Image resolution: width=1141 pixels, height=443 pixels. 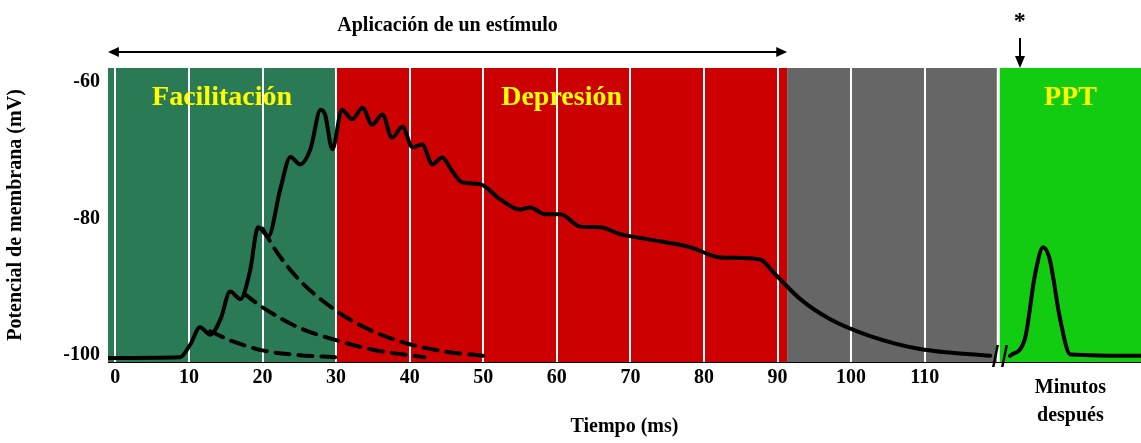 What do you see at coordinates (556, 376) in the screenshot?
I see `x-tick-label: 60` at bounding box center [556, 376].